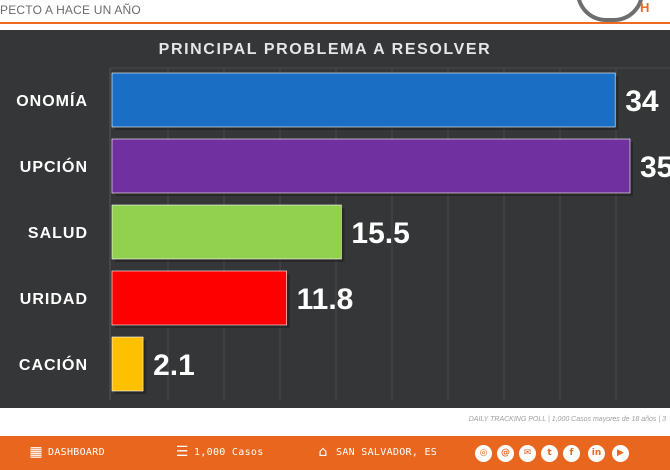 Image resolution: width=670 pixels, height=470 pixels. I want to click on email-icon: ✉, so click(527, 453).